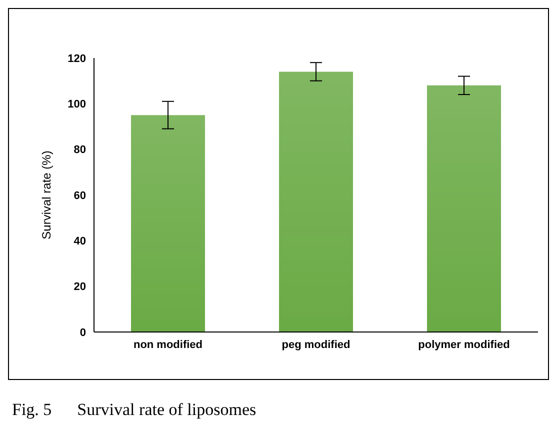 This screenshot has height=448, width=557. I want to click on y-tick-label: 20, so click(80, 287).